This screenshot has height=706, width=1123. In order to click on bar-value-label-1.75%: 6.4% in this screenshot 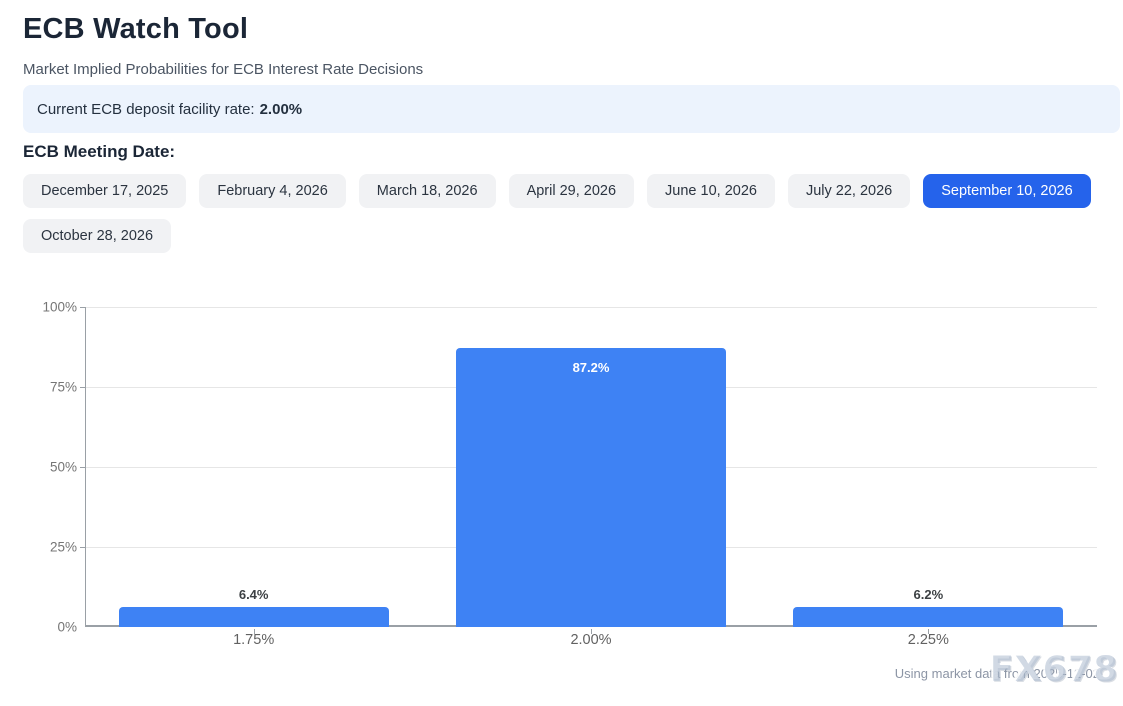, I will do `click(253, 594)`.